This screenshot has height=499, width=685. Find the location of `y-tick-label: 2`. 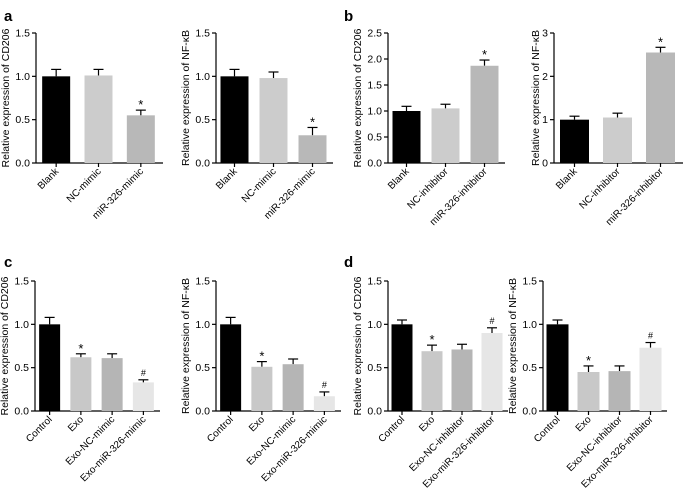

y-tick-label: 2 is located at coordinates (545, 77).